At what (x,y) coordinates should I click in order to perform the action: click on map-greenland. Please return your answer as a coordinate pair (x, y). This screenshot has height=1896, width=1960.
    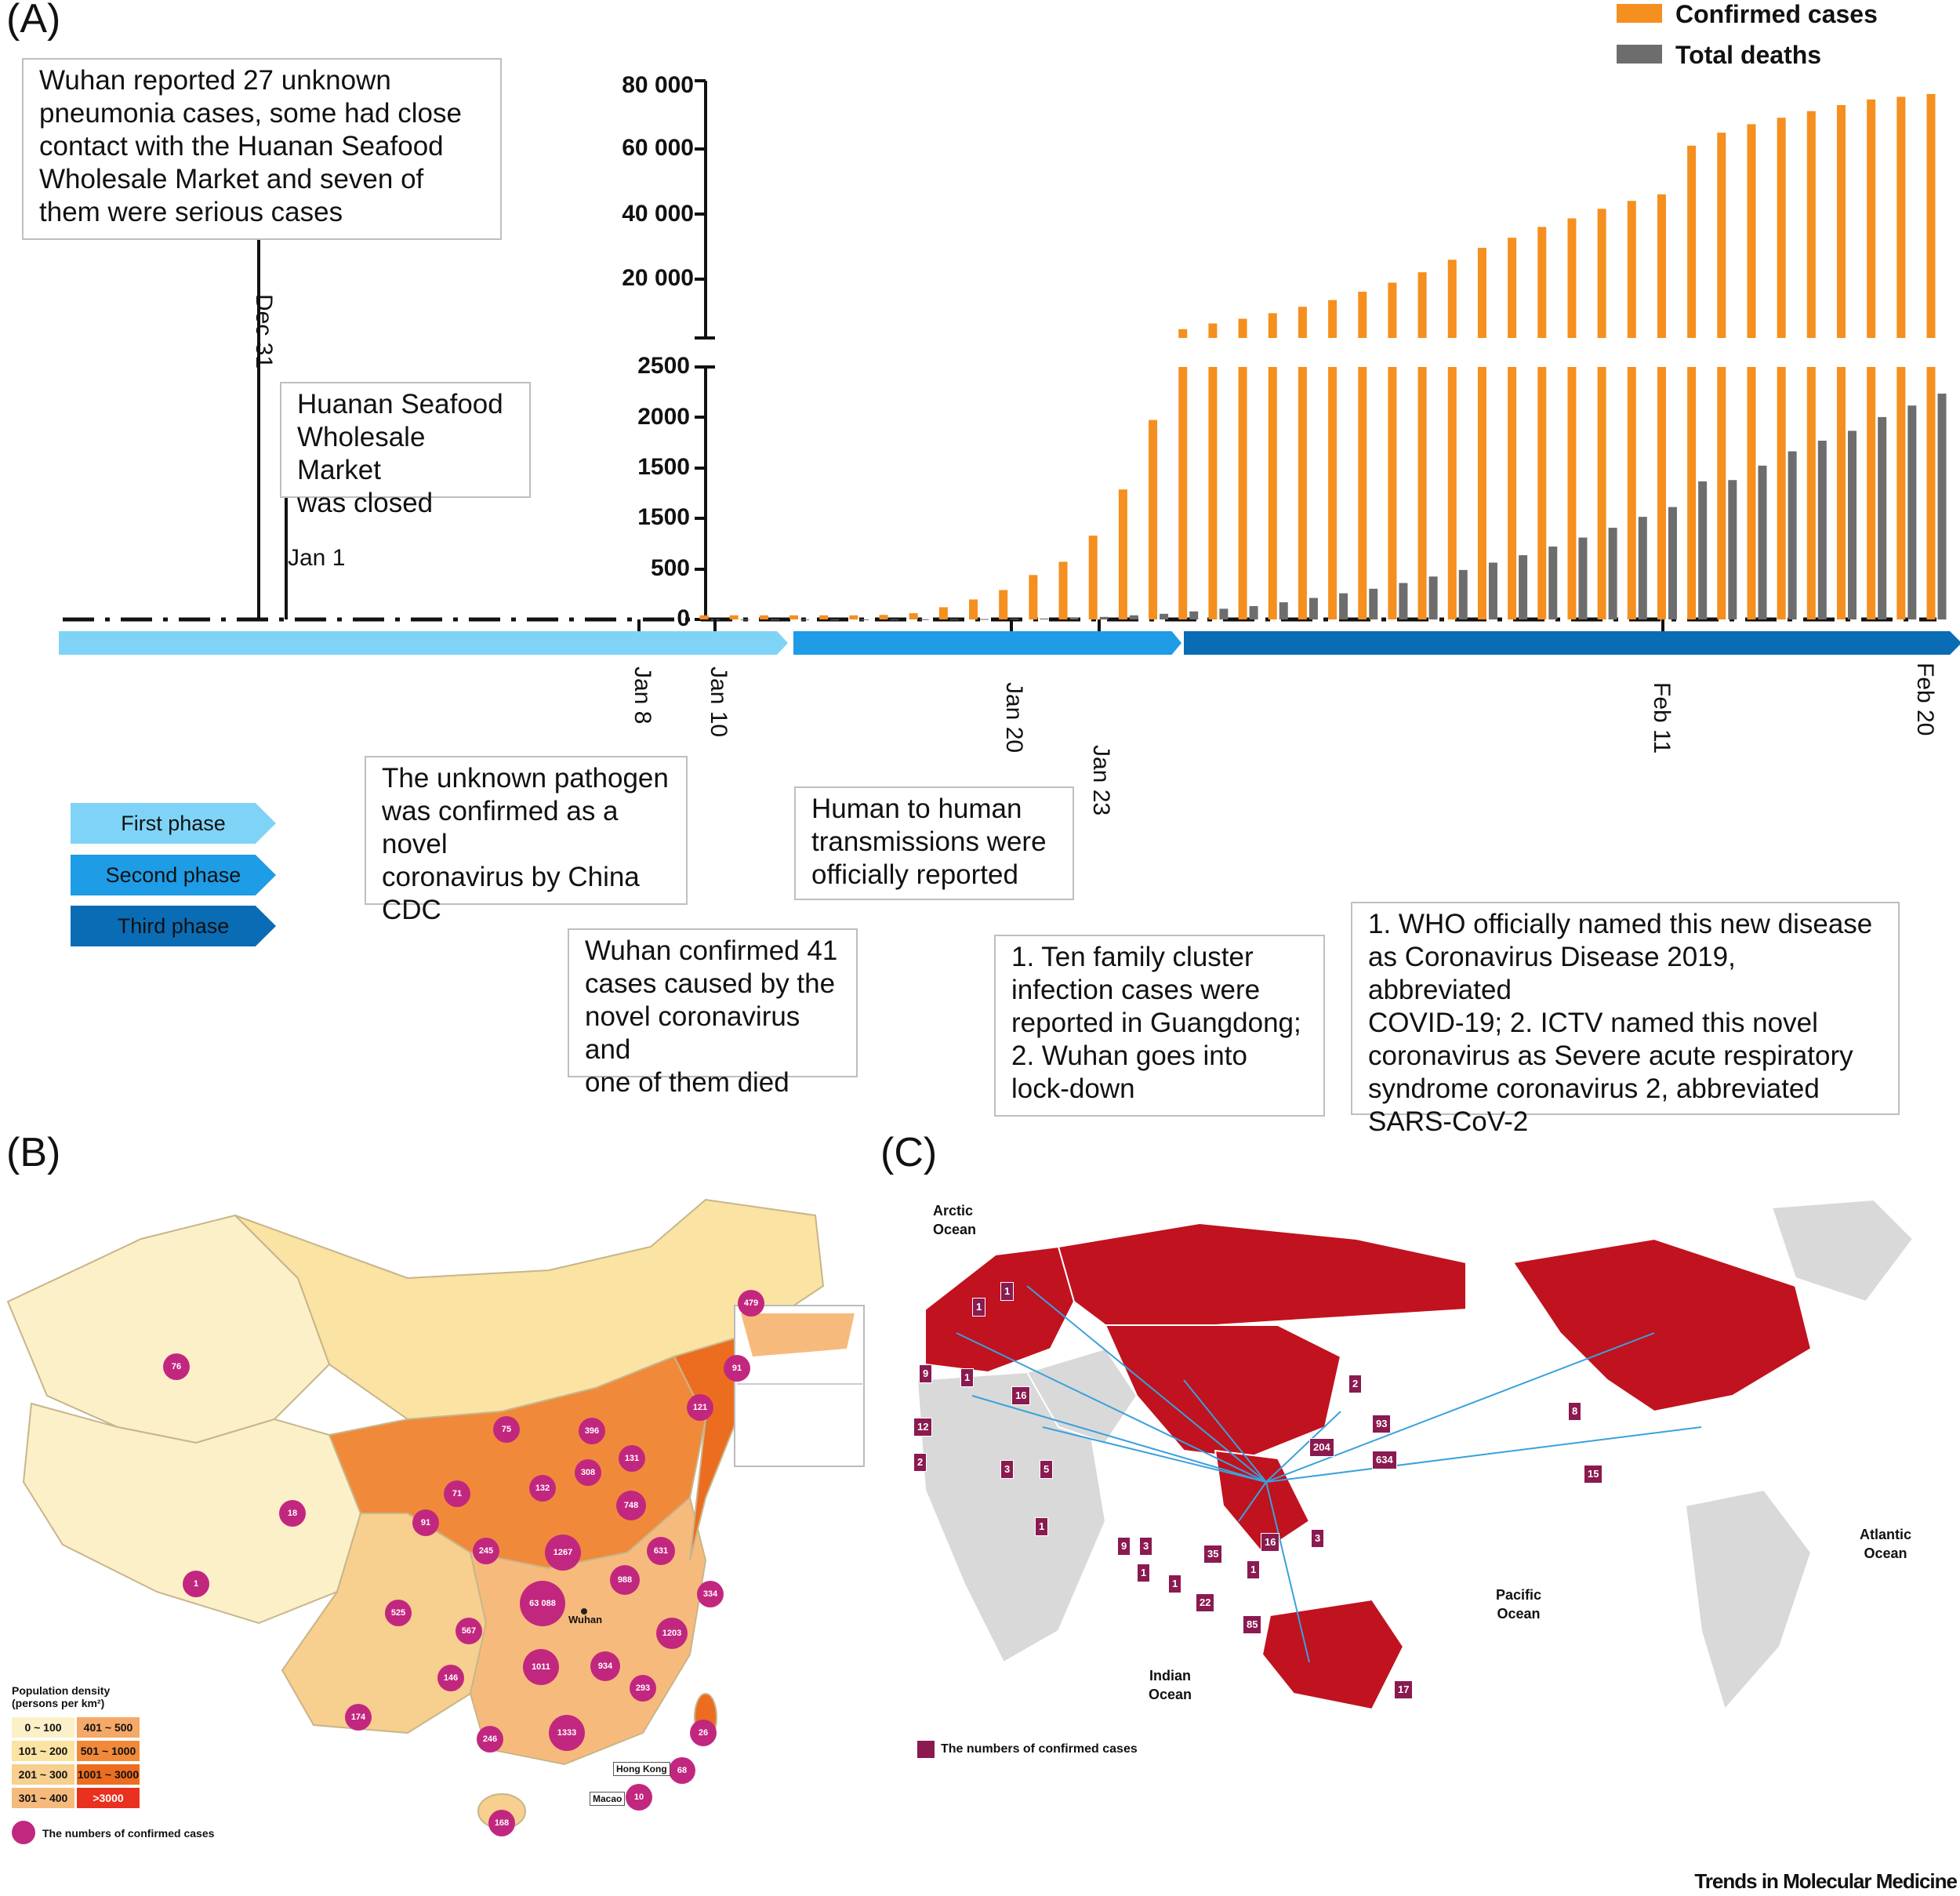
    Looking at the image, I should click on (1842, 1250).